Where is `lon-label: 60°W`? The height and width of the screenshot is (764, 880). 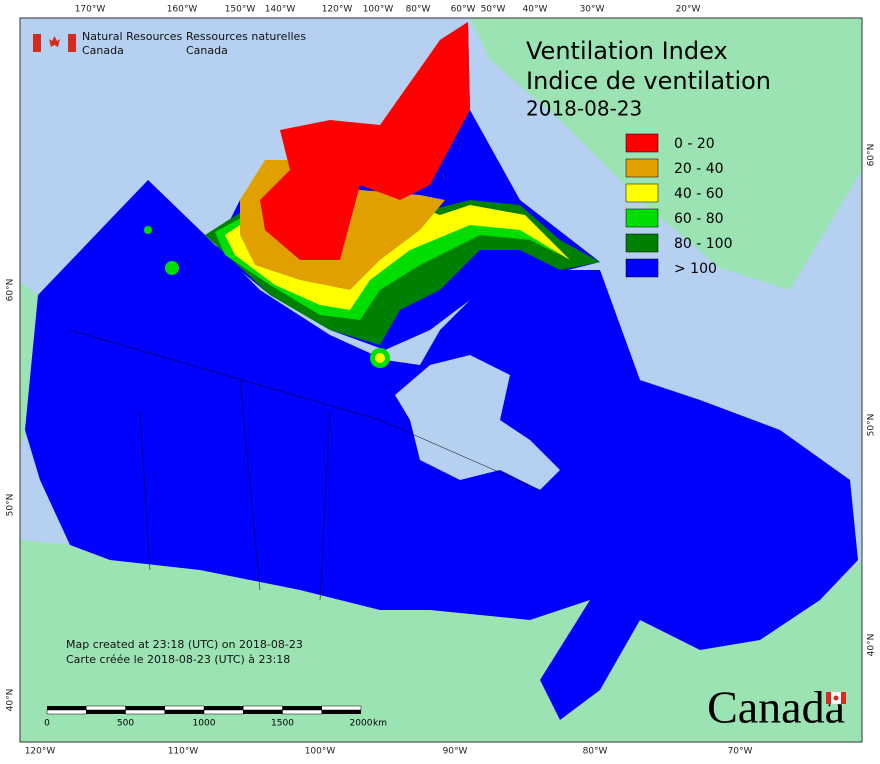 lon-label: 60°W is located at coordinates (463, 10).